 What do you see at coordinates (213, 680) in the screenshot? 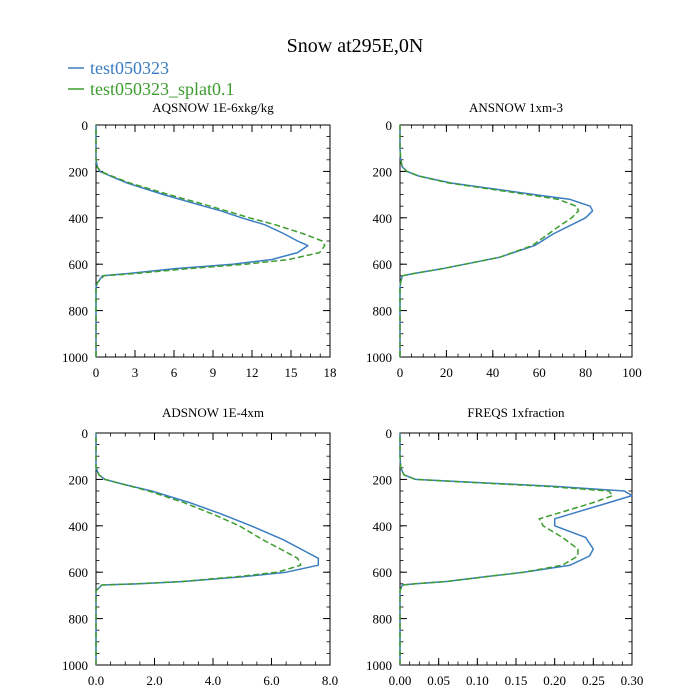
I see `x-tick-label: 4.0` at bounding box center [213, 680].